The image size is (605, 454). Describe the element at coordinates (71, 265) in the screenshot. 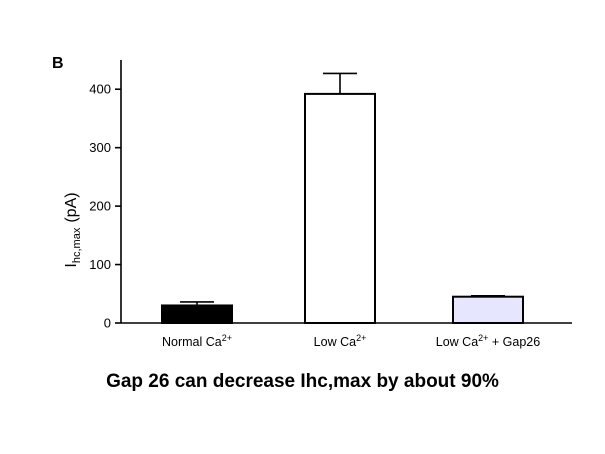

I see `y-axis-label-main: I` at that location.